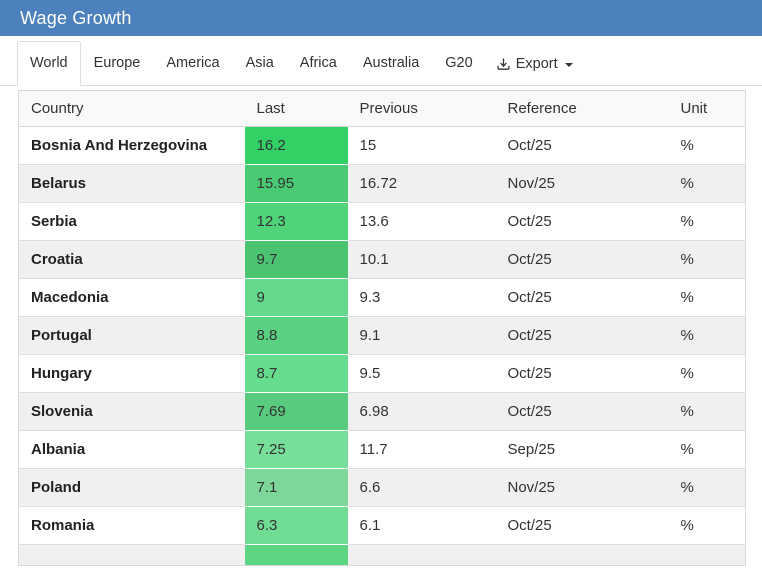 The width and height of the screenshot is (762, 585). What do you see at coordinates (381, 18) in the screenshot?
I see `panel-titlebar: Wage Growth` at bounding box center [381, 18].